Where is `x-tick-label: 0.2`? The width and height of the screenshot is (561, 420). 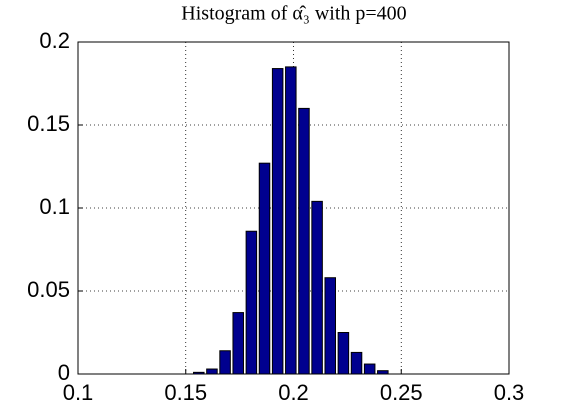 x-tick-label: 0.2 is located at coordinates (293, 392).